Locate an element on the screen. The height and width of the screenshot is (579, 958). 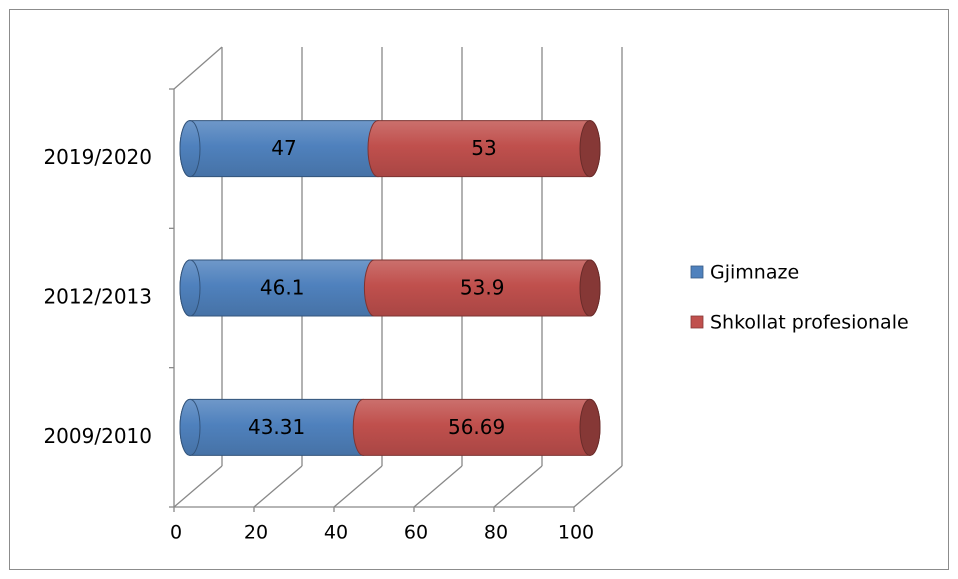
data-label: 46.1 is located at coordinates (282, 288).